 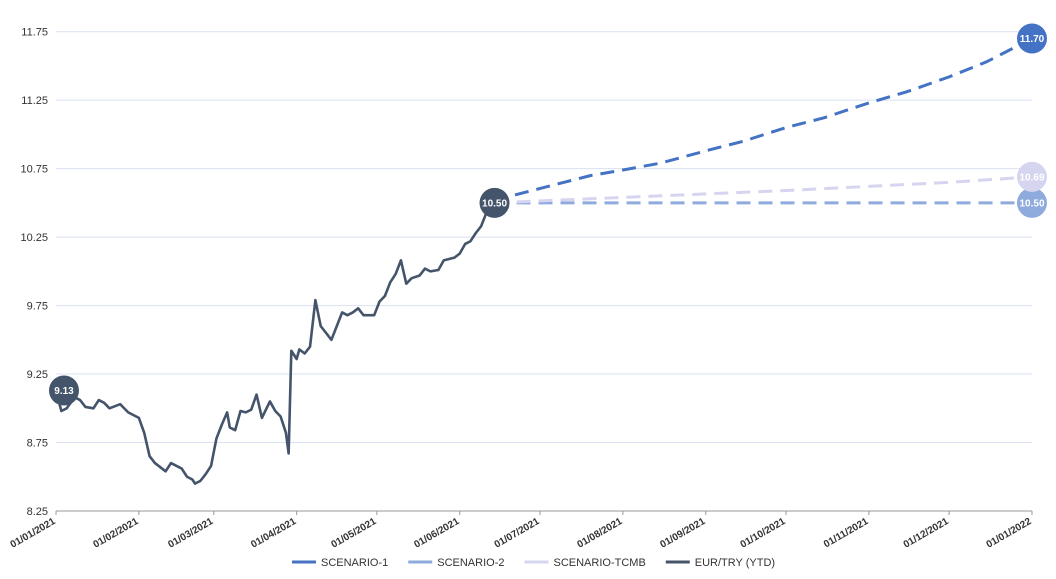 What do you see at coordinates (116, 533) in the screenshot?
I see `x-tick-label: 01/02/2021` at bounding box center [116, 533].